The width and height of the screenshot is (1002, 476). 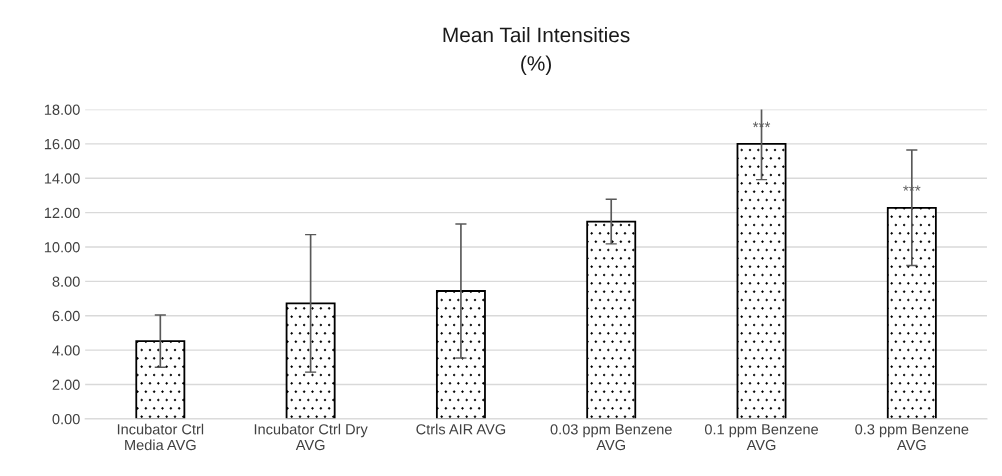 I want to click on chart-title: Mean Tail Intensities (%), so click(x=536, y=51).